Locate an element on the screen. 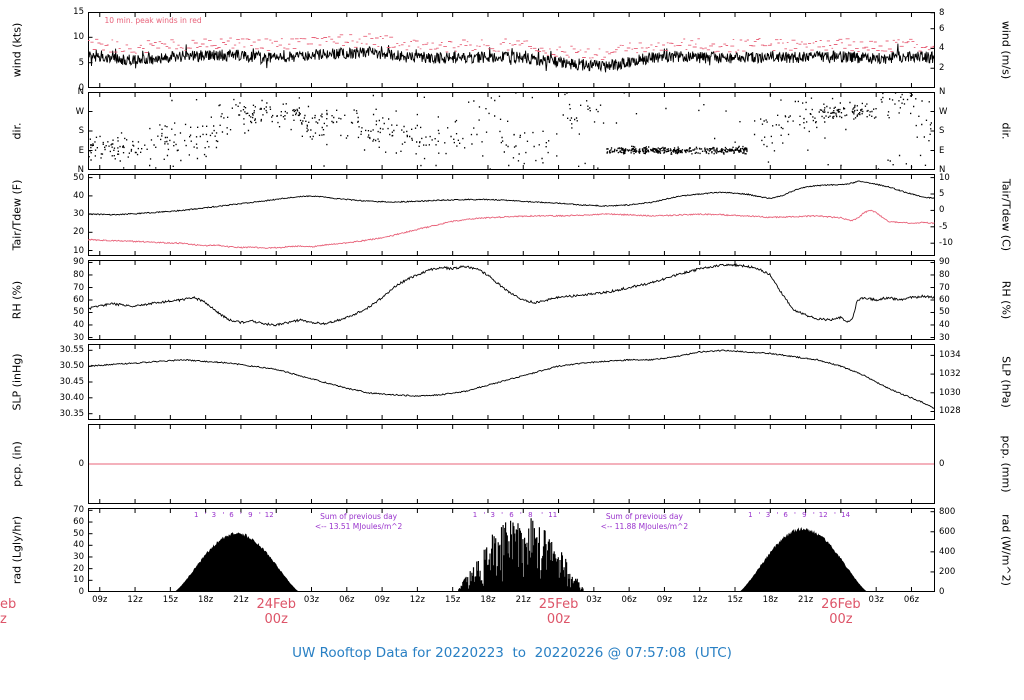 This screenshot has height=700, width=1024. x-date-line: 26Feb is located at coordinates (841, 604).